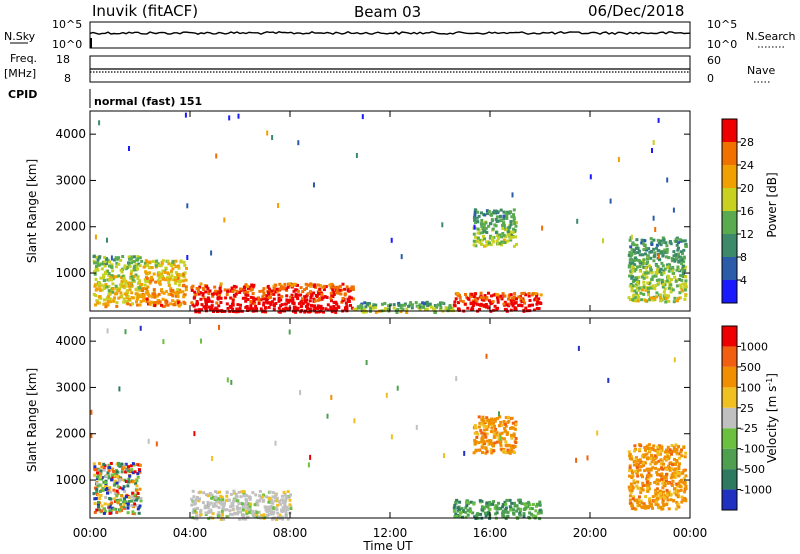  I want to click on x-tick-label: 00:00, so click(90, 533).